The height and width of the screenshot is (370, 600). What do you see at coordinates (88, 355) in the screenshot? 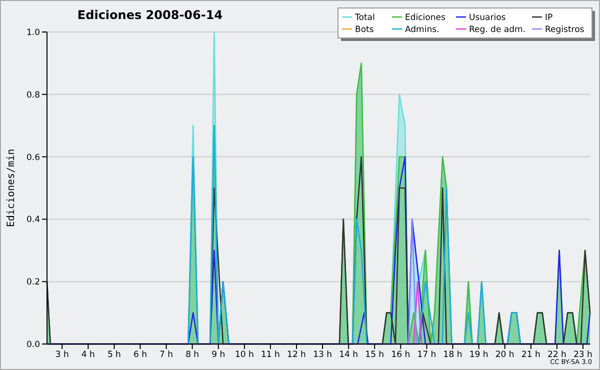
I see `x-tick-label: 4 h` at bounding box center [88, 355].